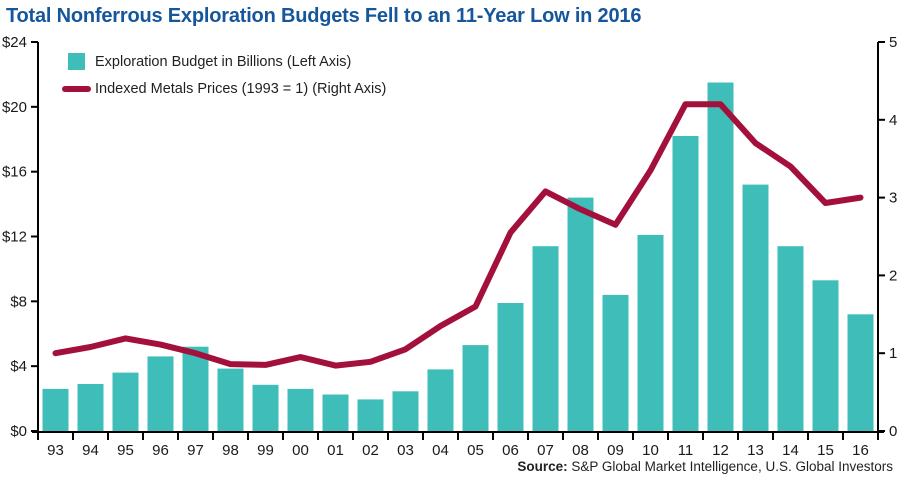  Describe the element at coordinates (265, 450) in the screenshot. I see `x-axis-tick-label: 99` at that location.